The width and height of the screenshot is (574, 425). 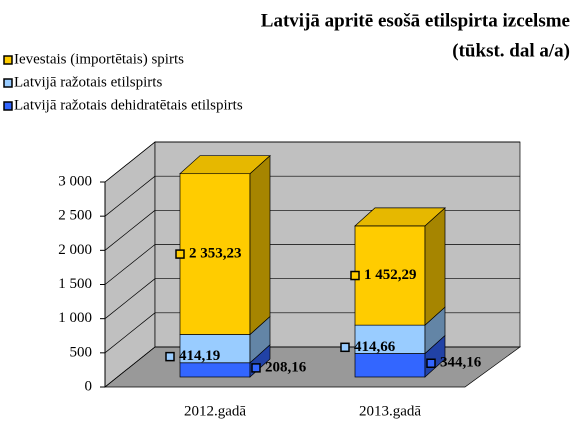 I want to click on y-tick-label: 0, so click(x=89, y=386).